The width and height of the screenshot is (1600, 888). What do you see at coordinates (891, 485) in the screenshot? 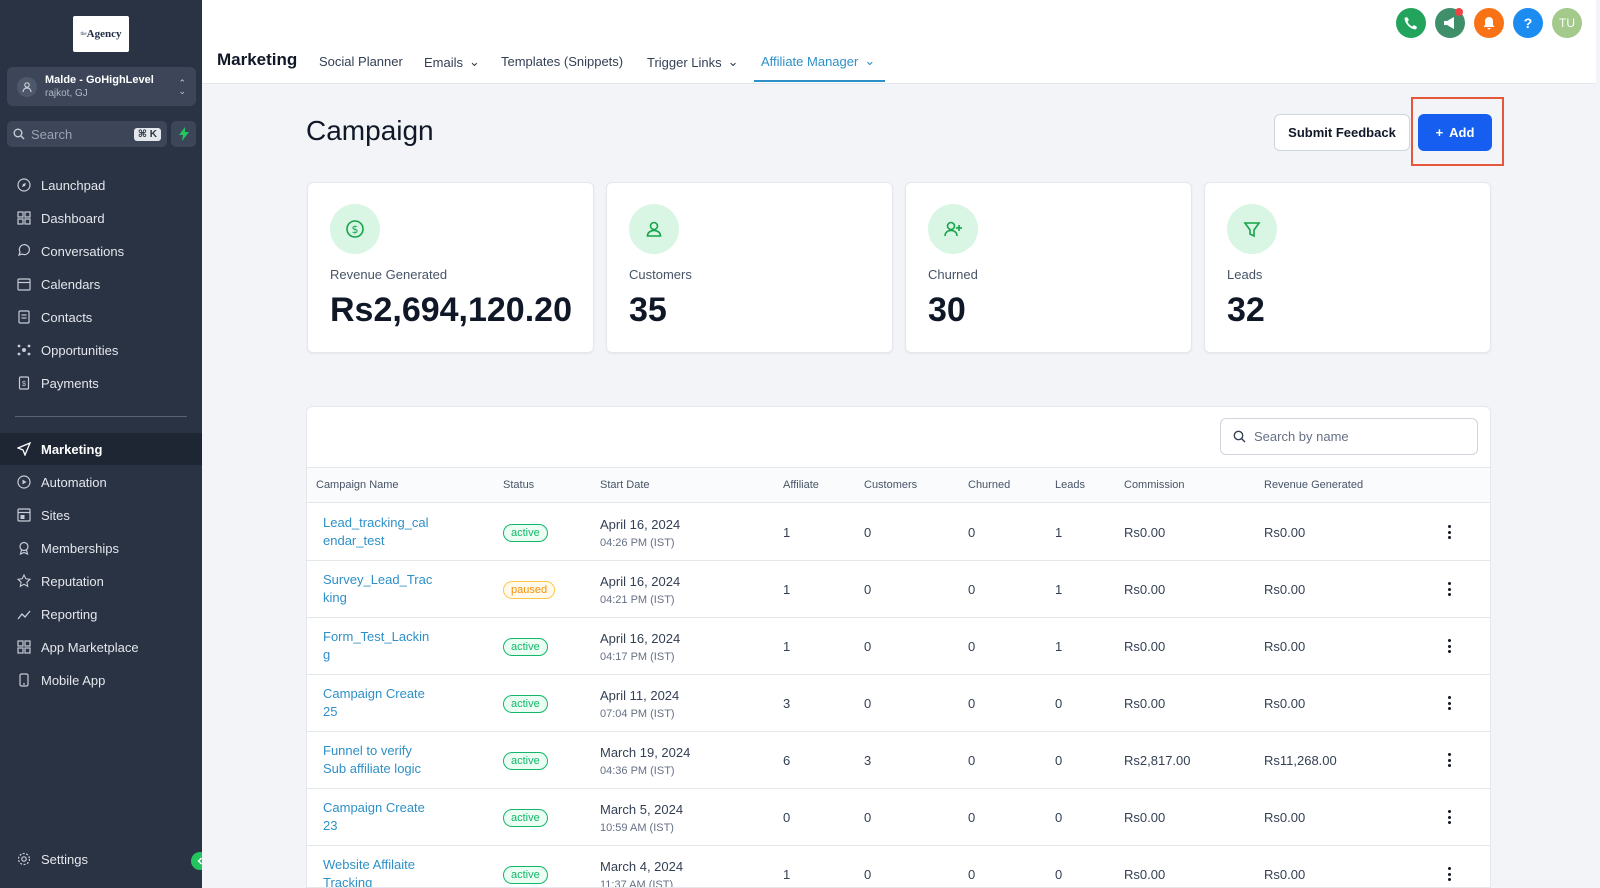
I see `col-customers: Customers` at bounding box center [891, 485].